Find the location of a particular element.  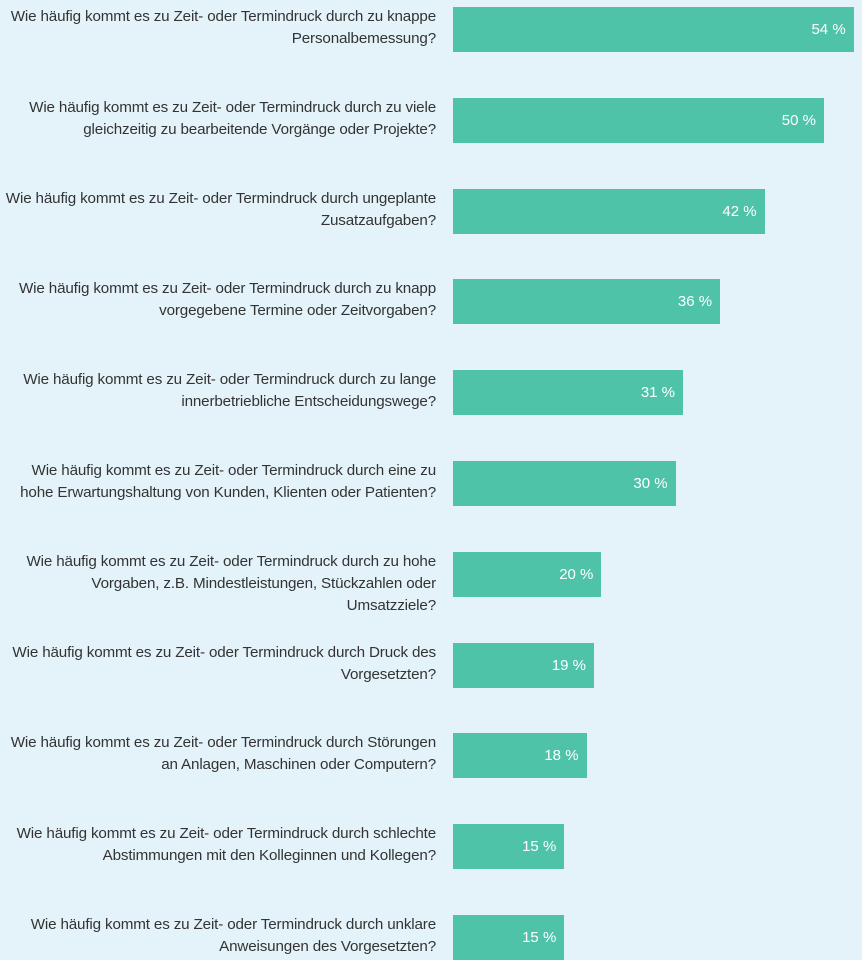

bar: 20 % is located at coordinates (527, 574).